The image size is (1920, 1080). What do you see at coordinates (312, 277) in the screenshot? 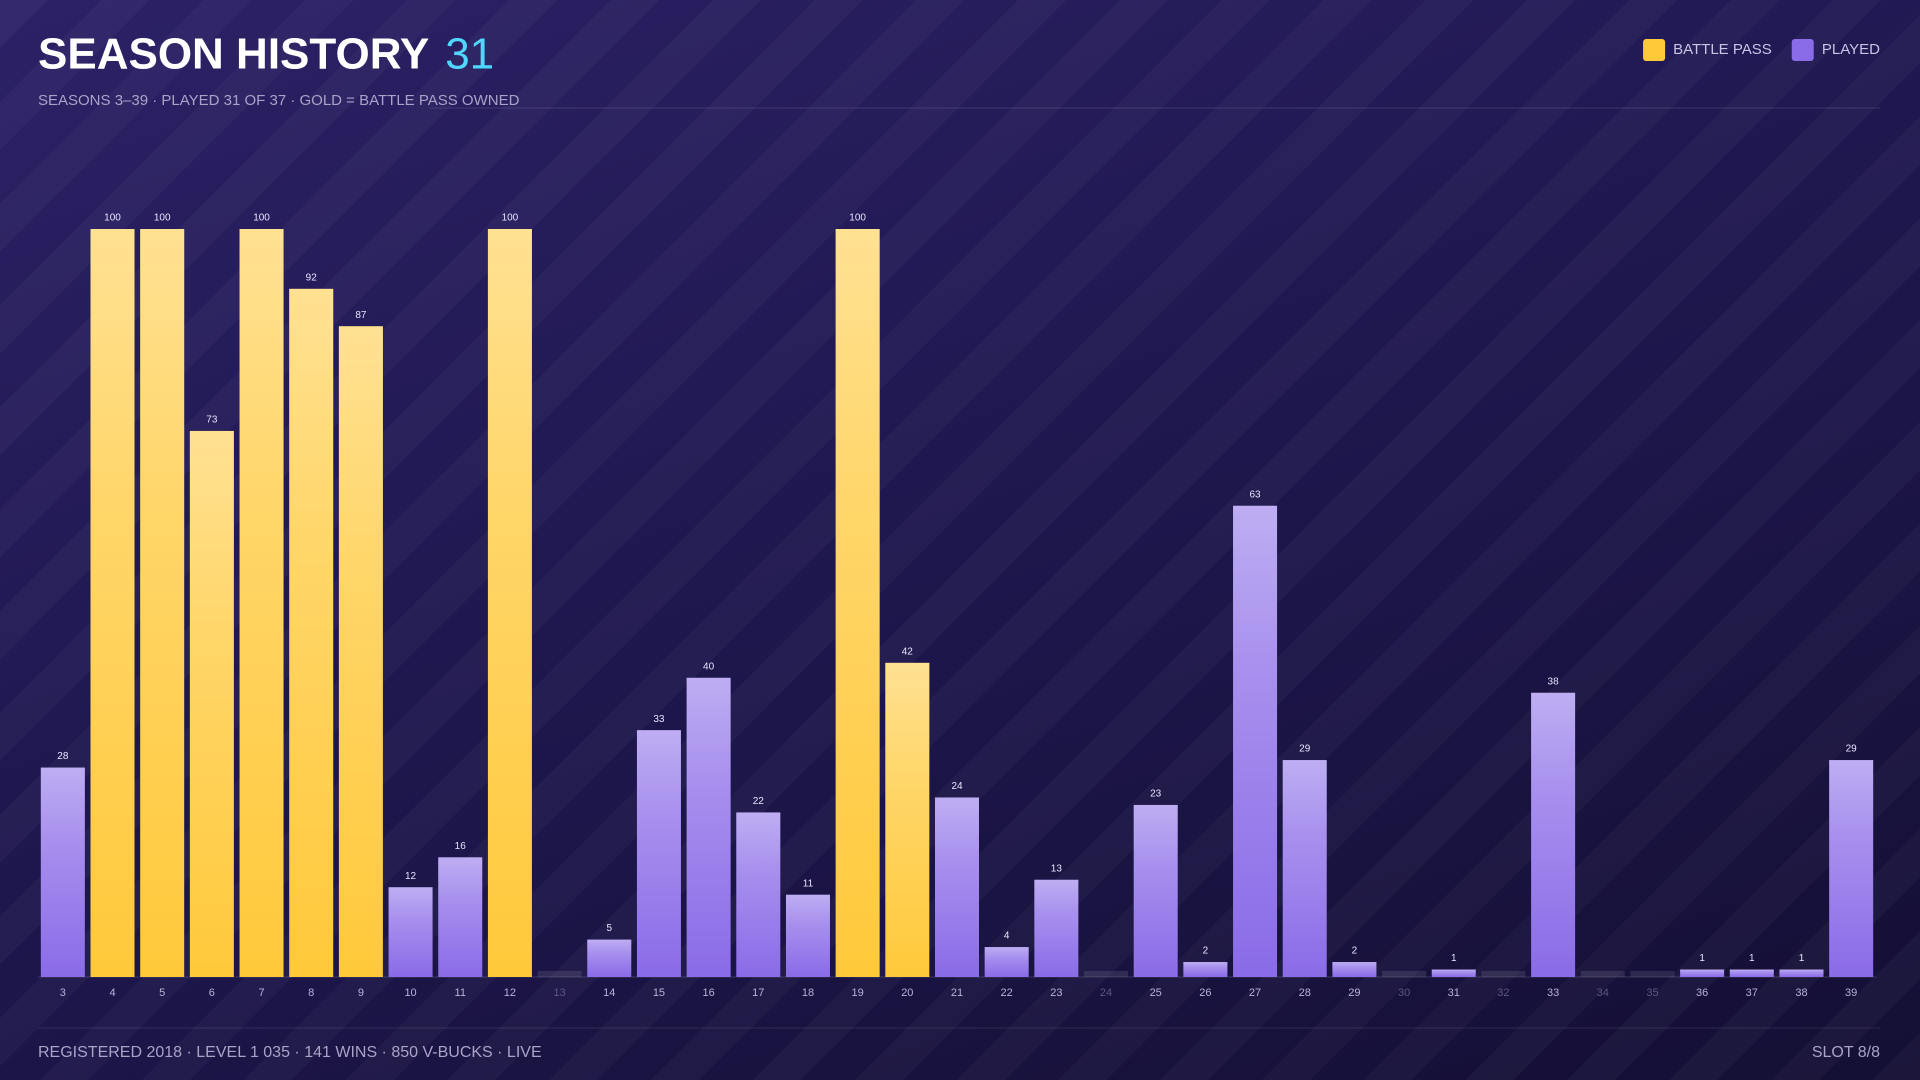
I see `value-label: 92` at bounding box center [312, 277].